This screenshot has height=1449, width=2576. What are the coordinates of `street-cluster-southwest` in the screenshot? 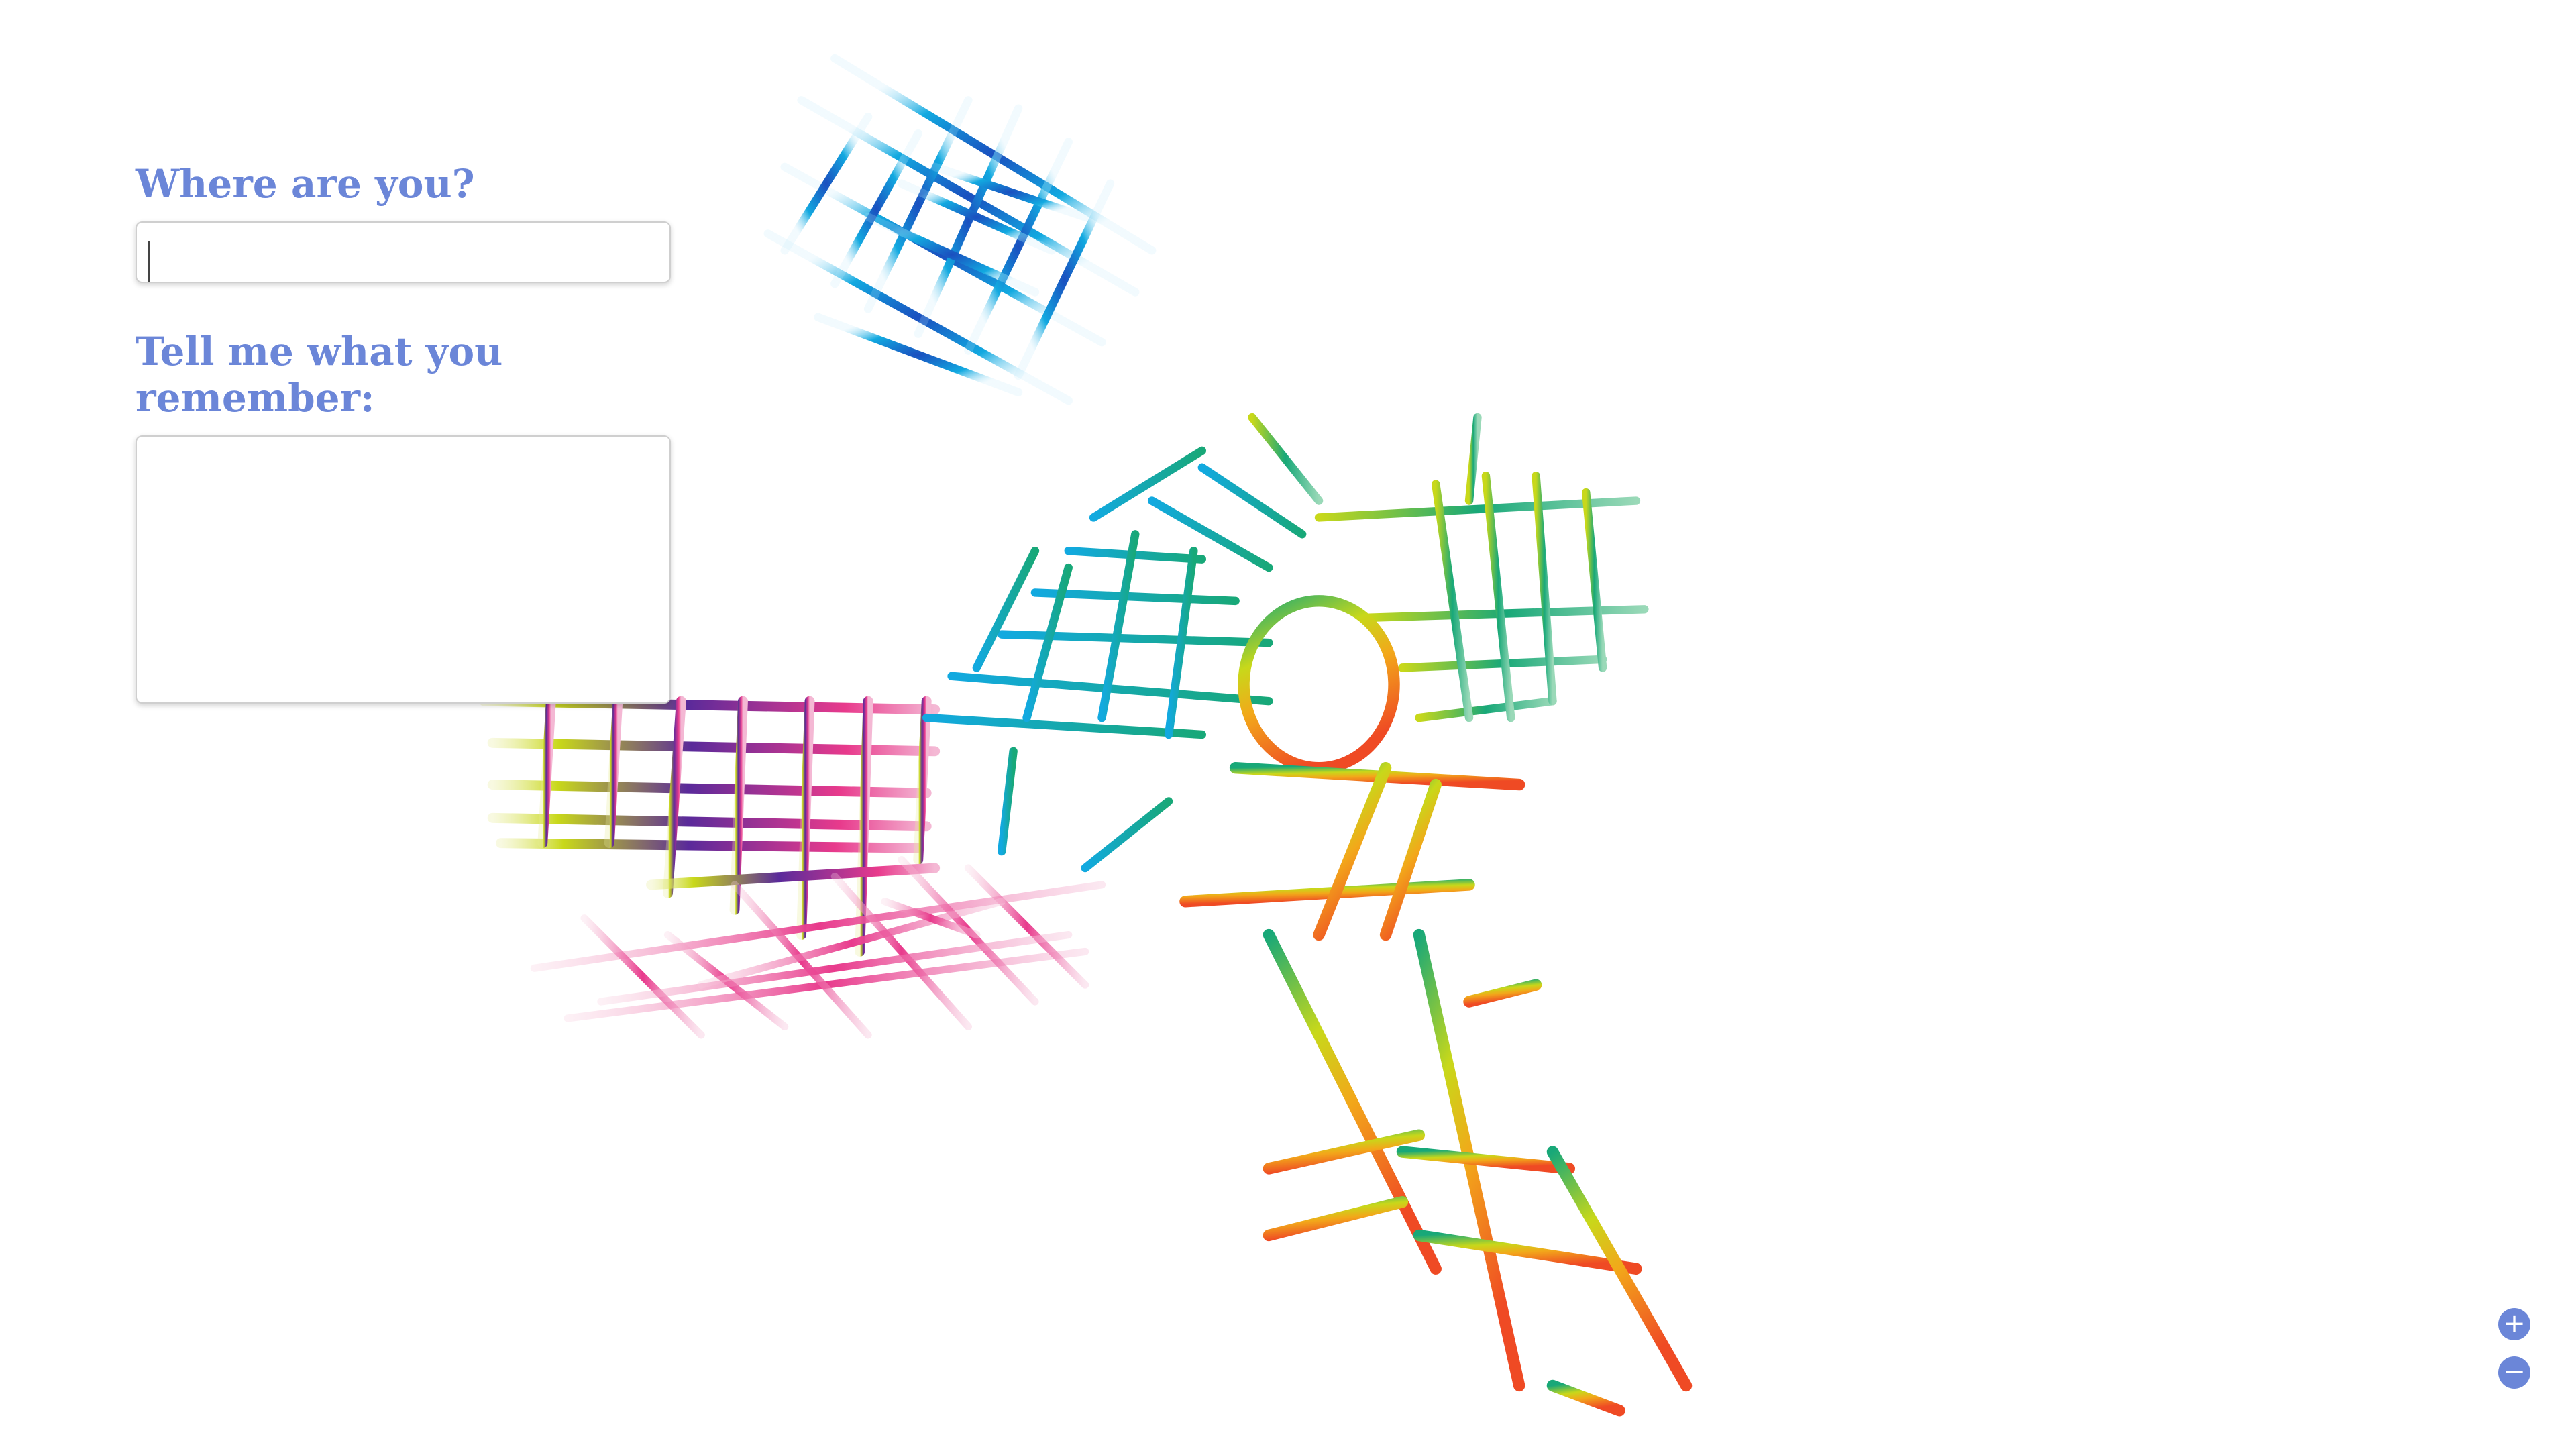 It's located at (818, 947).